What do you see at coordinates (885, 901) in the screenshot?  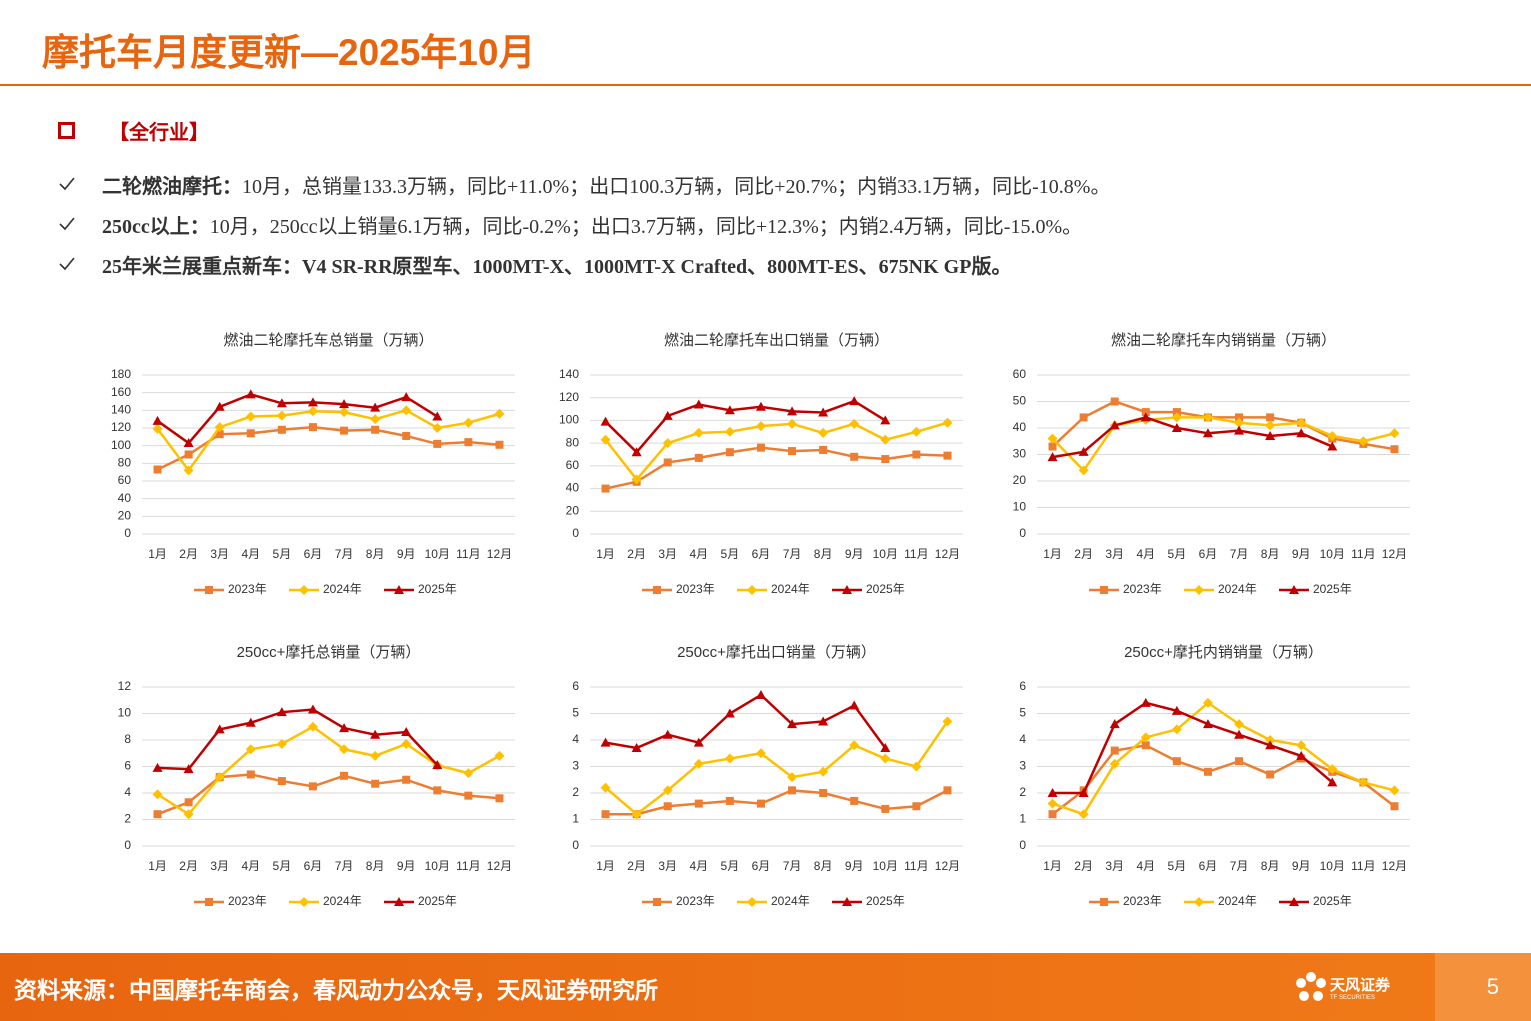 I see `legend-label: 2025年` at bounding box center [885, 901].